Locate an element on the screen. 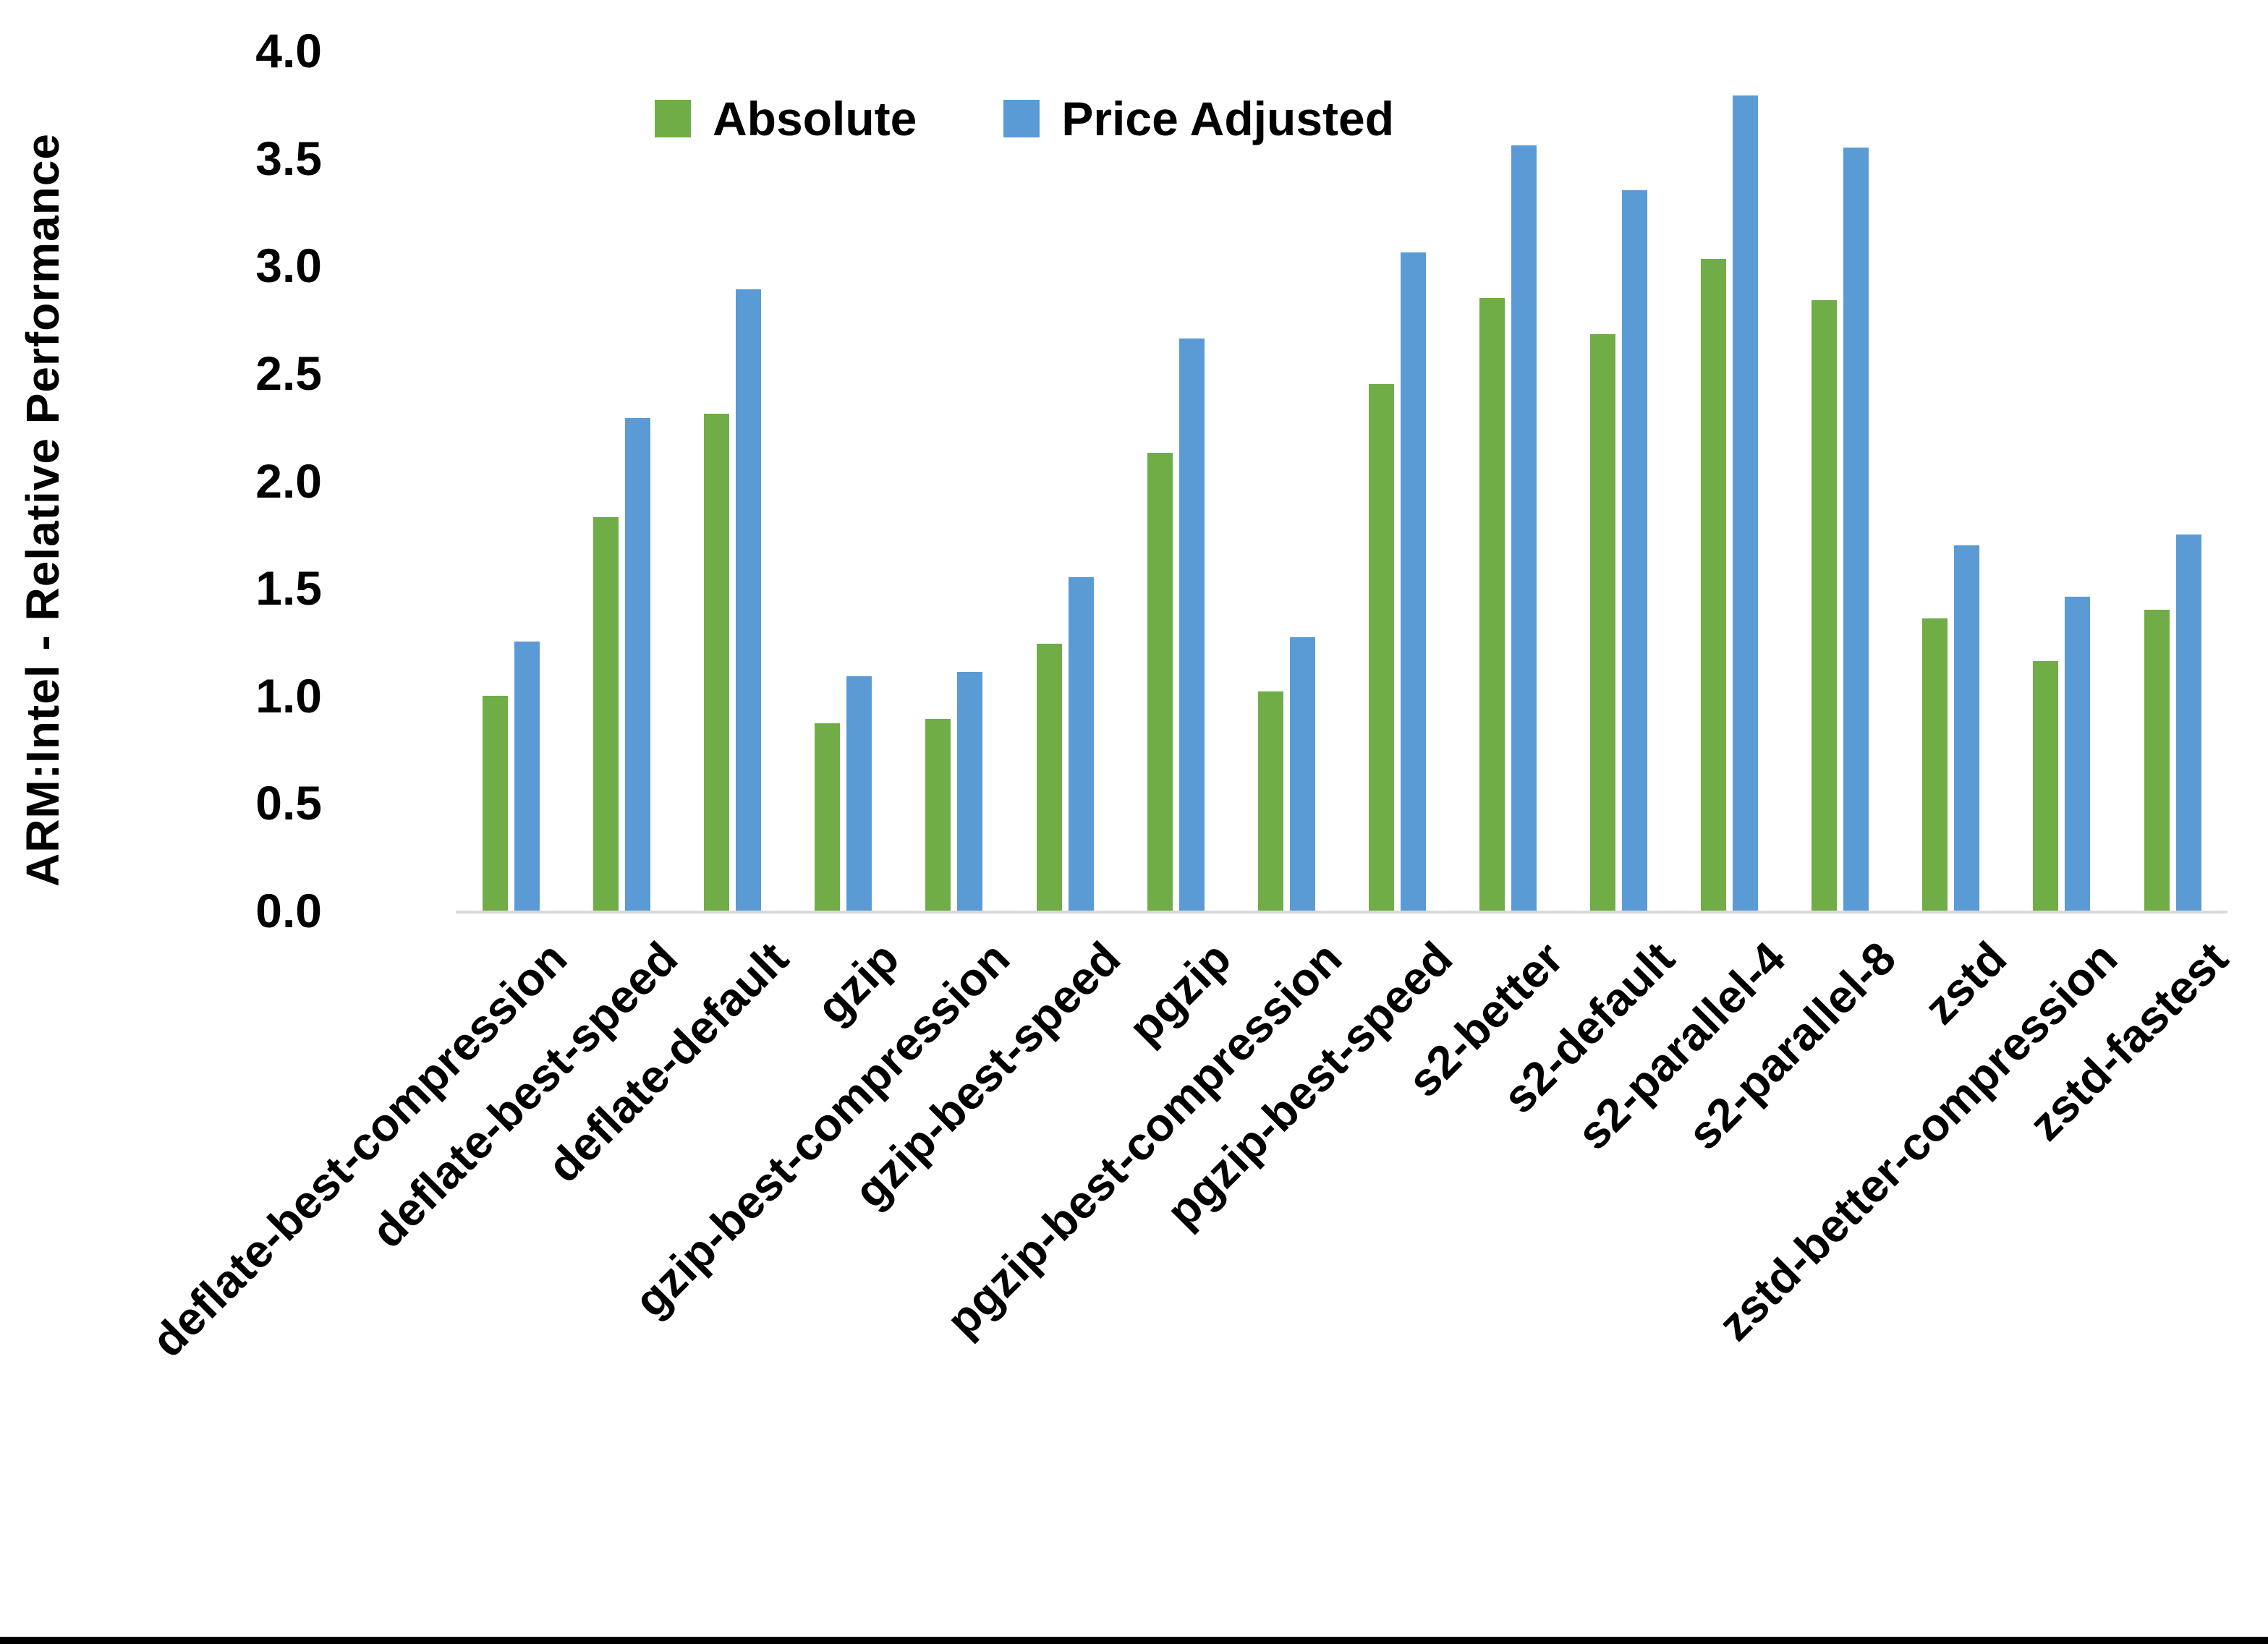  bar-absolute-deflate-best-speed is located at coordinates (606, 714).